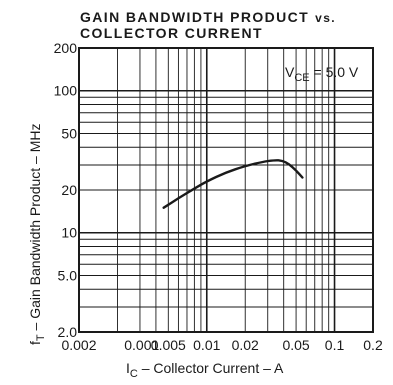  Describe the element at coordinates (245, 345) in the screenshot. I see `x-tick-label: 0.02` at that location.